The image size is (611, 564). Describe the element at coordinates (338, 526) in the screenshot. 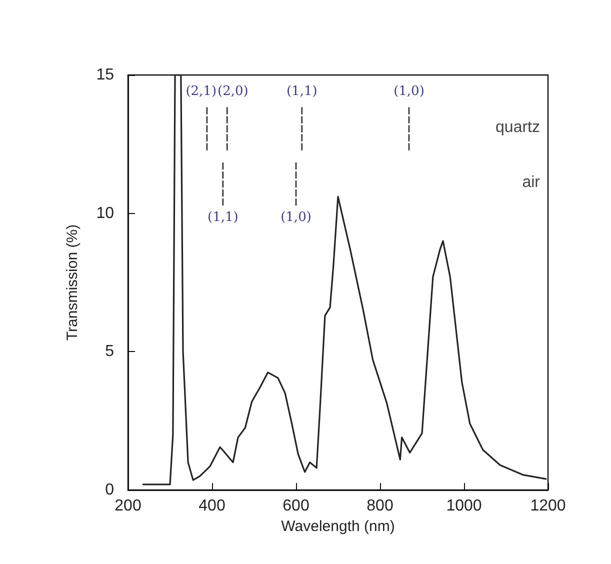

I see `x-axis-title: Wavelength (nm)` at that location.